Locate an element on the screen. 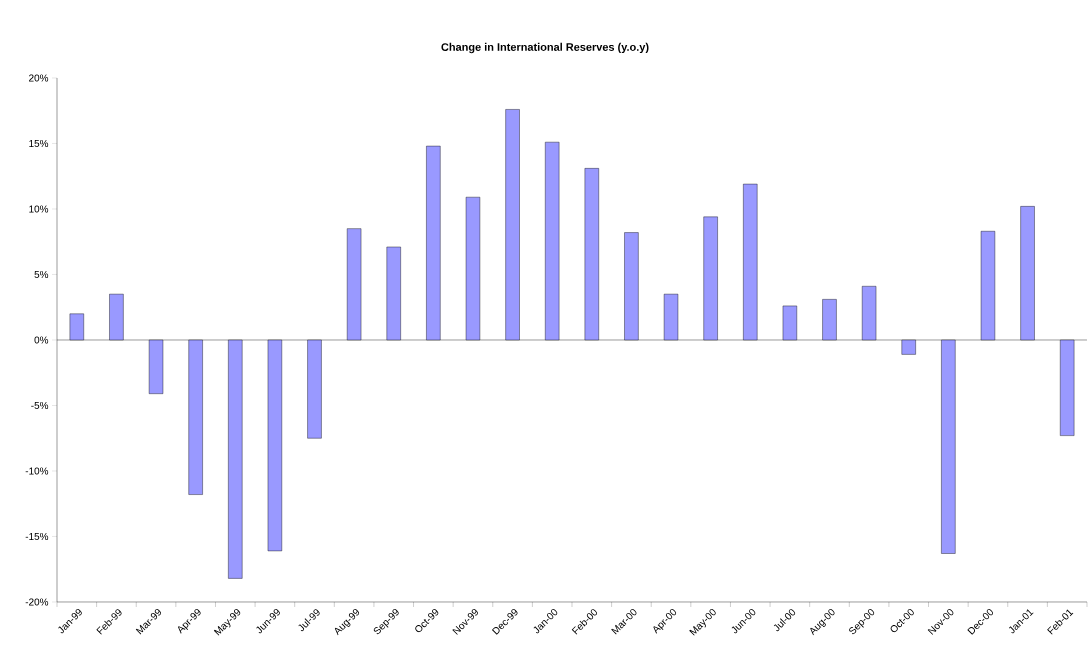 The height and width of the screenshot is (650, 1091). y-tick-label: -5% is located at coordinates (40, 405).